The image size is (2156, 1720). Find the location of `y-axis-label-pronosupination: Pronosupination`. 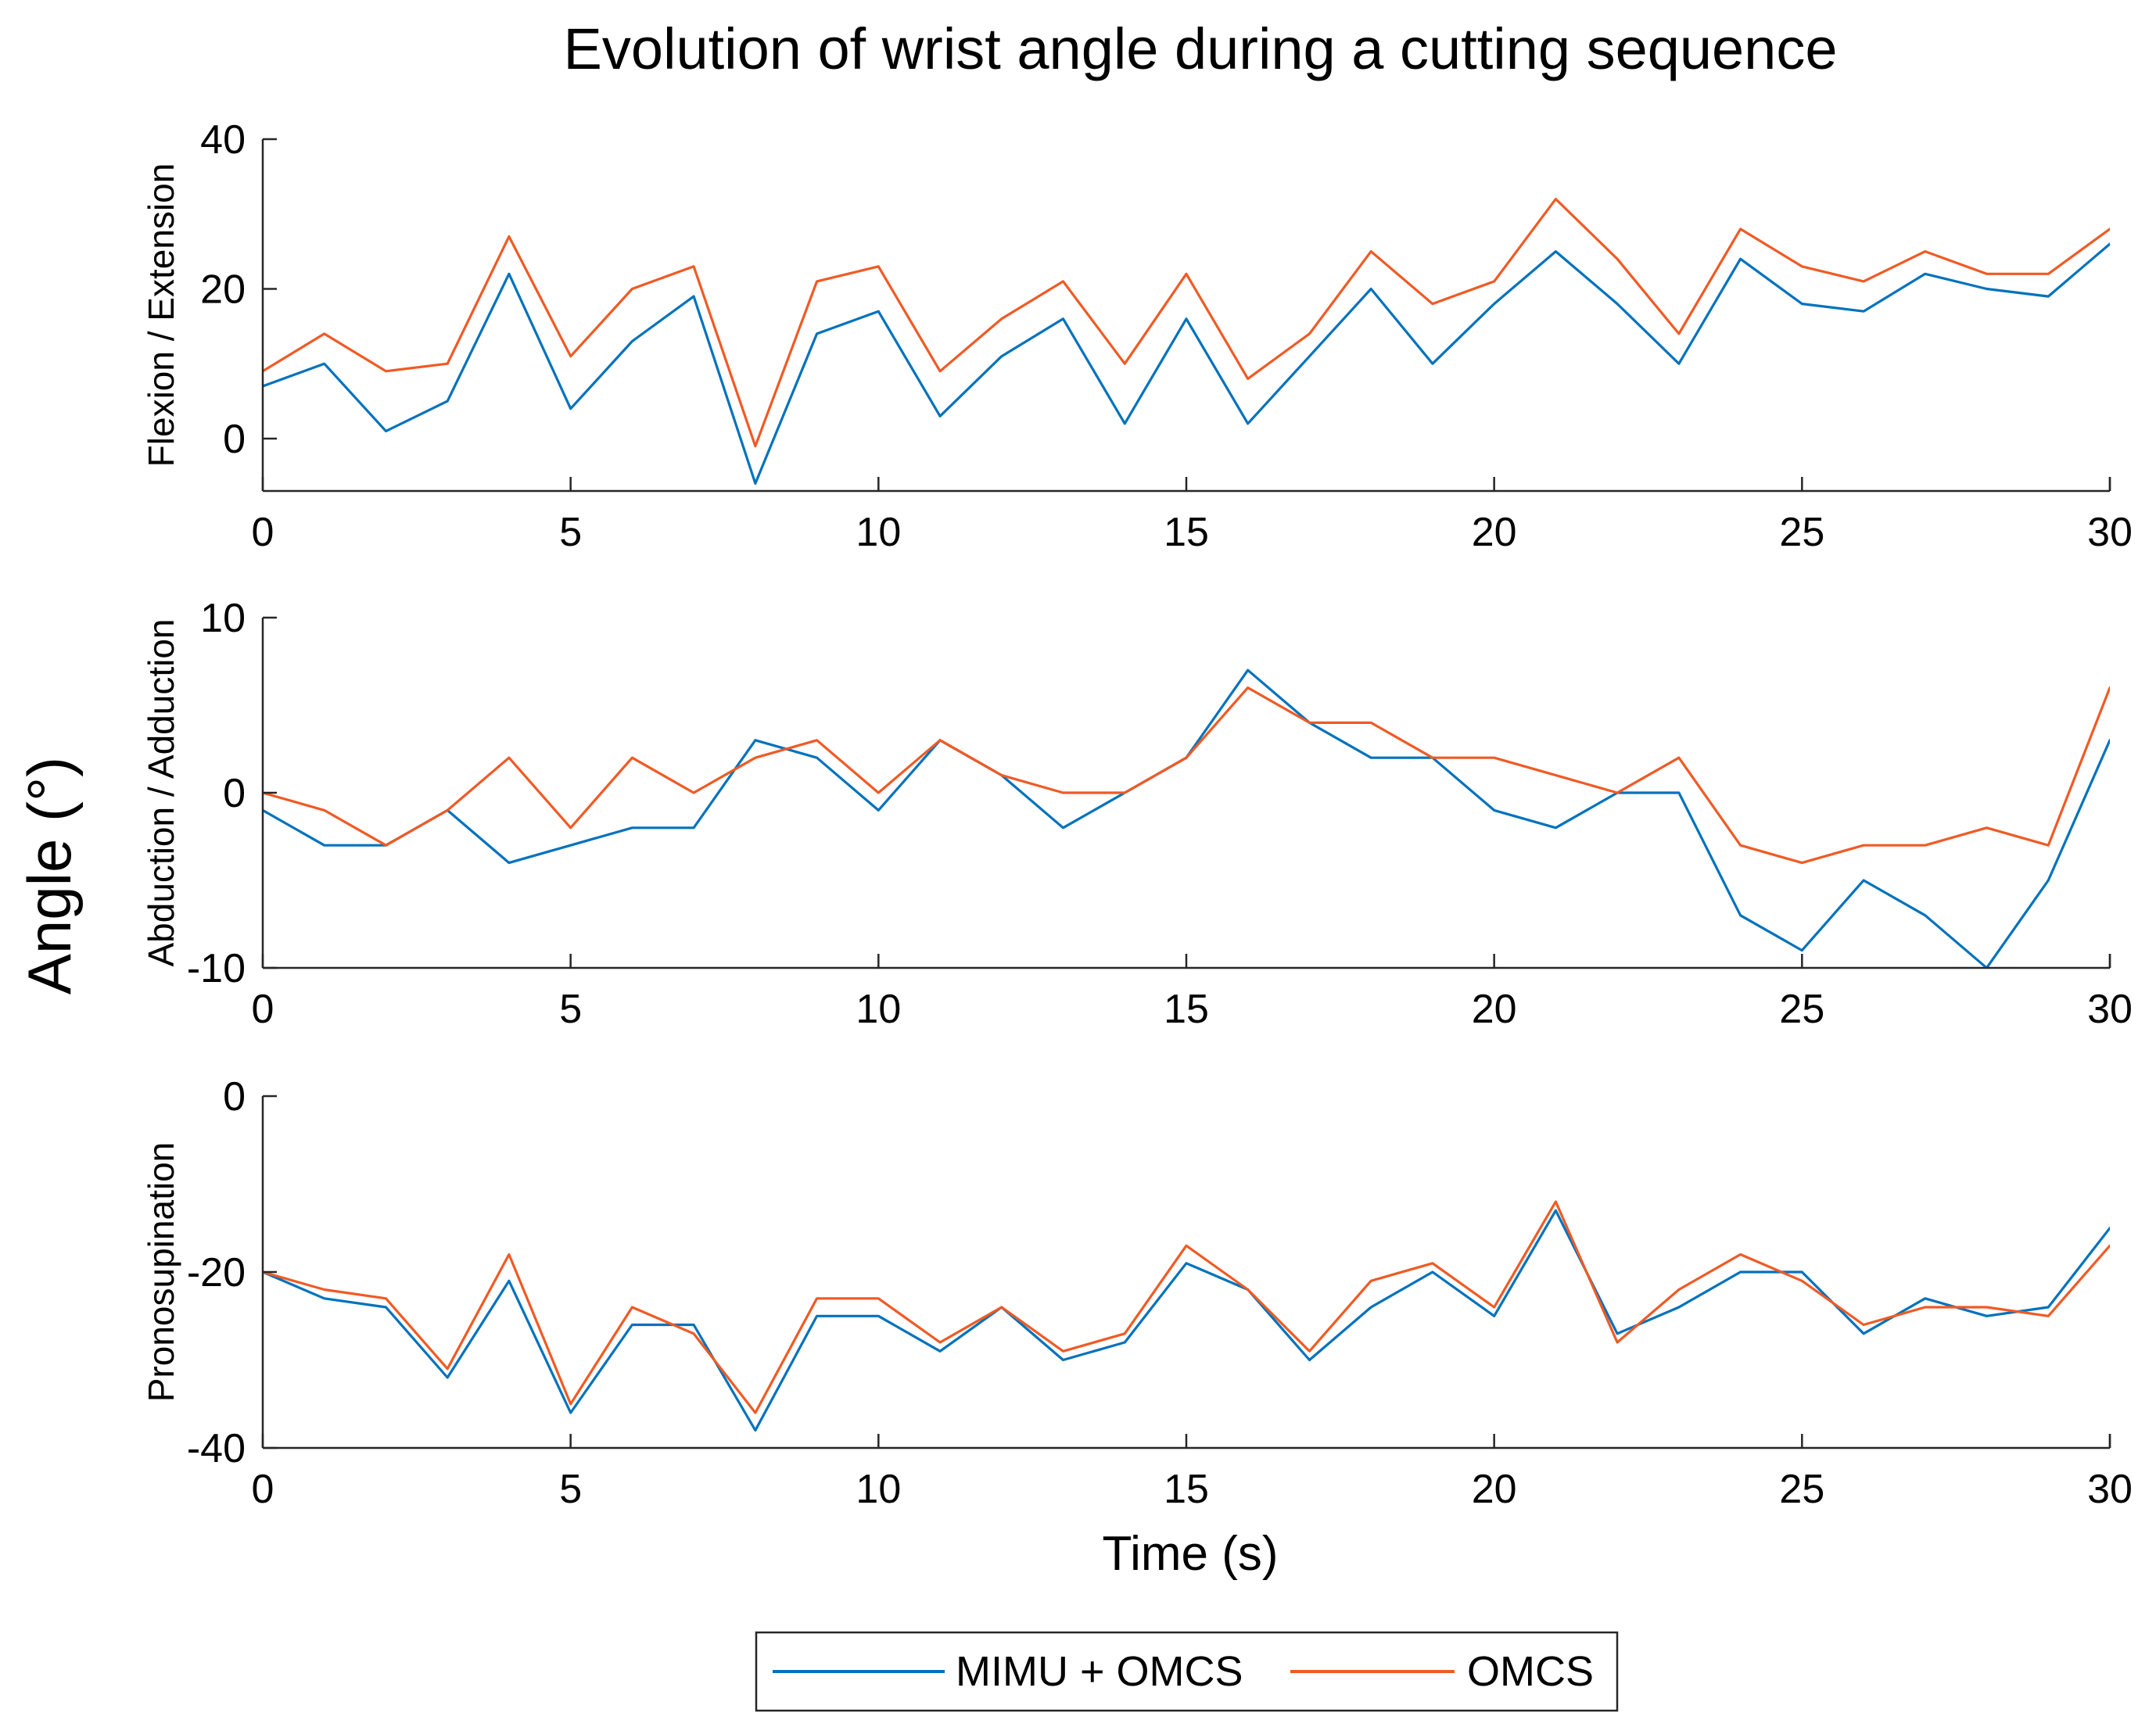

y-axis-label-pronosupination: Pronosupination is located at coordinates (161, 1272).